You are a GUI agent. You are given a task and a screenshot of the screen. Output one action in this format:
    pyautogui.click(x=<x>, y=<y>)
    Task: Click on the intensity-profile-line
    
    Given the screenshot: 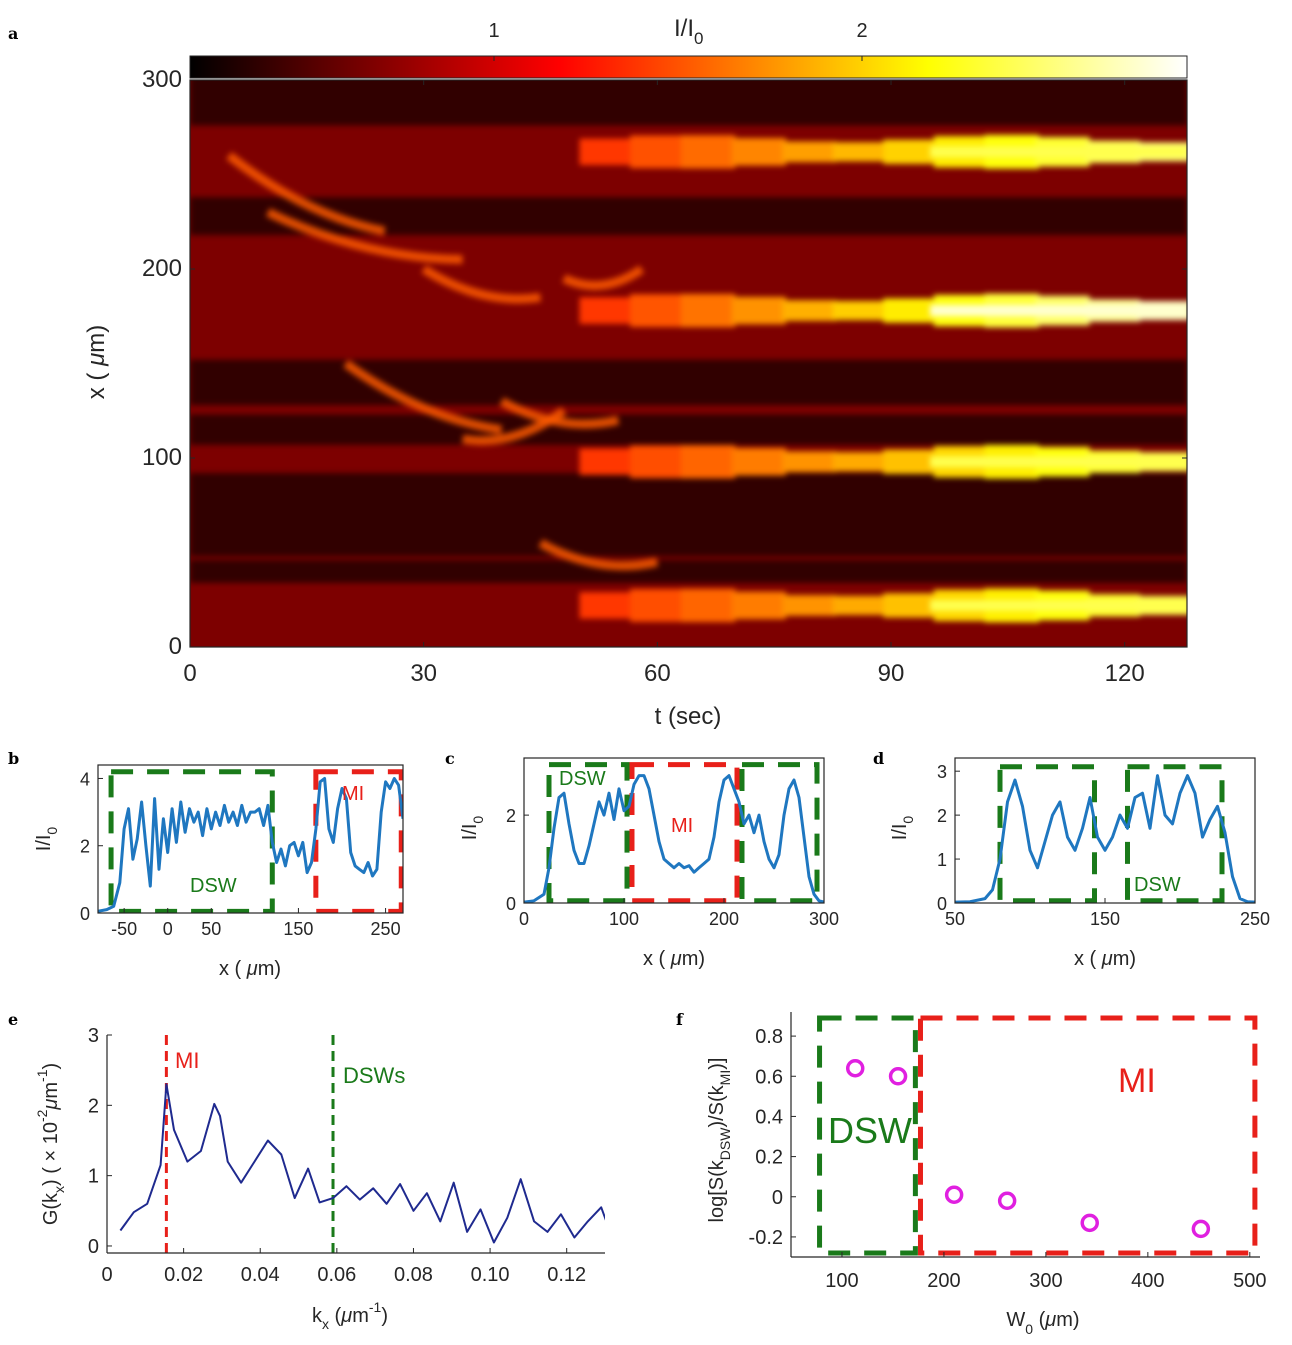 What is the action you would take?
    pyautogui.click(x=250, y=845)
    